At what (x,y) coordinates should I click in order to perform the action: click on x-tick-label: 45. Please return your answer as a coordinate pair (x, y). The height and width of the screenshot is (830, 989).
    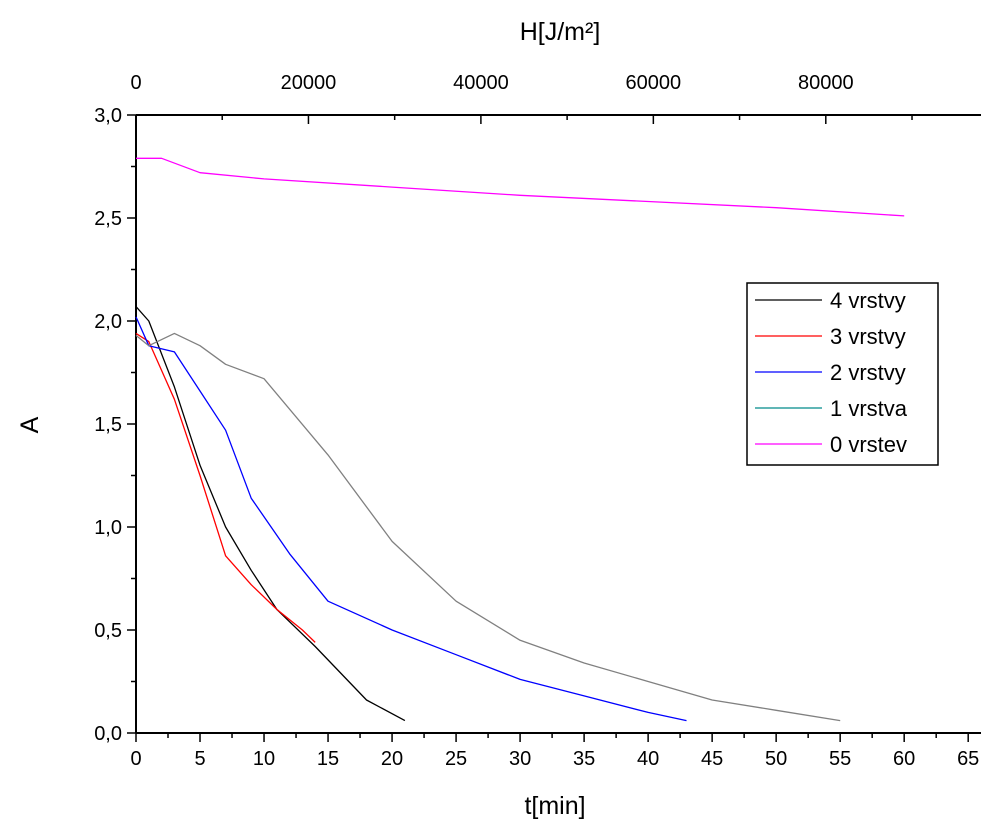
    Looking at the image, I should click on (712, 759).